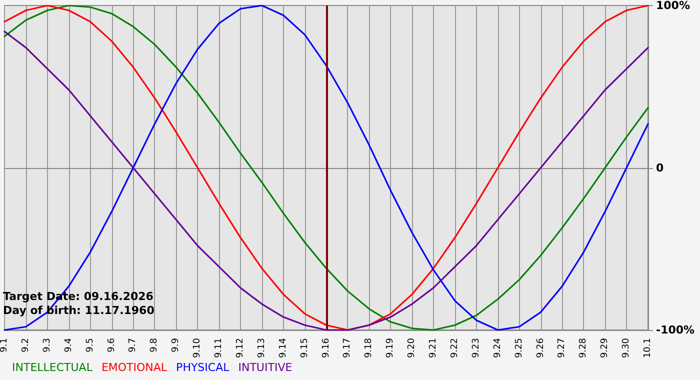  Describe the element at coordinates (326, 348) in the screenshot. I see `x-tick-label: 9.16` at that location.